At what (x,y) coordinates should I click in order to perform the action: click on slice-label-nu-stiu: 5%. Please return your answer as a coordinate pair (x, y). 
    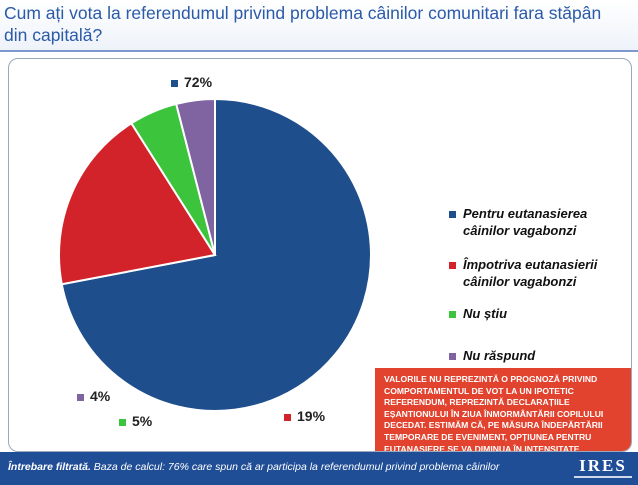
    Looking at the image, I should click on (135, 421).